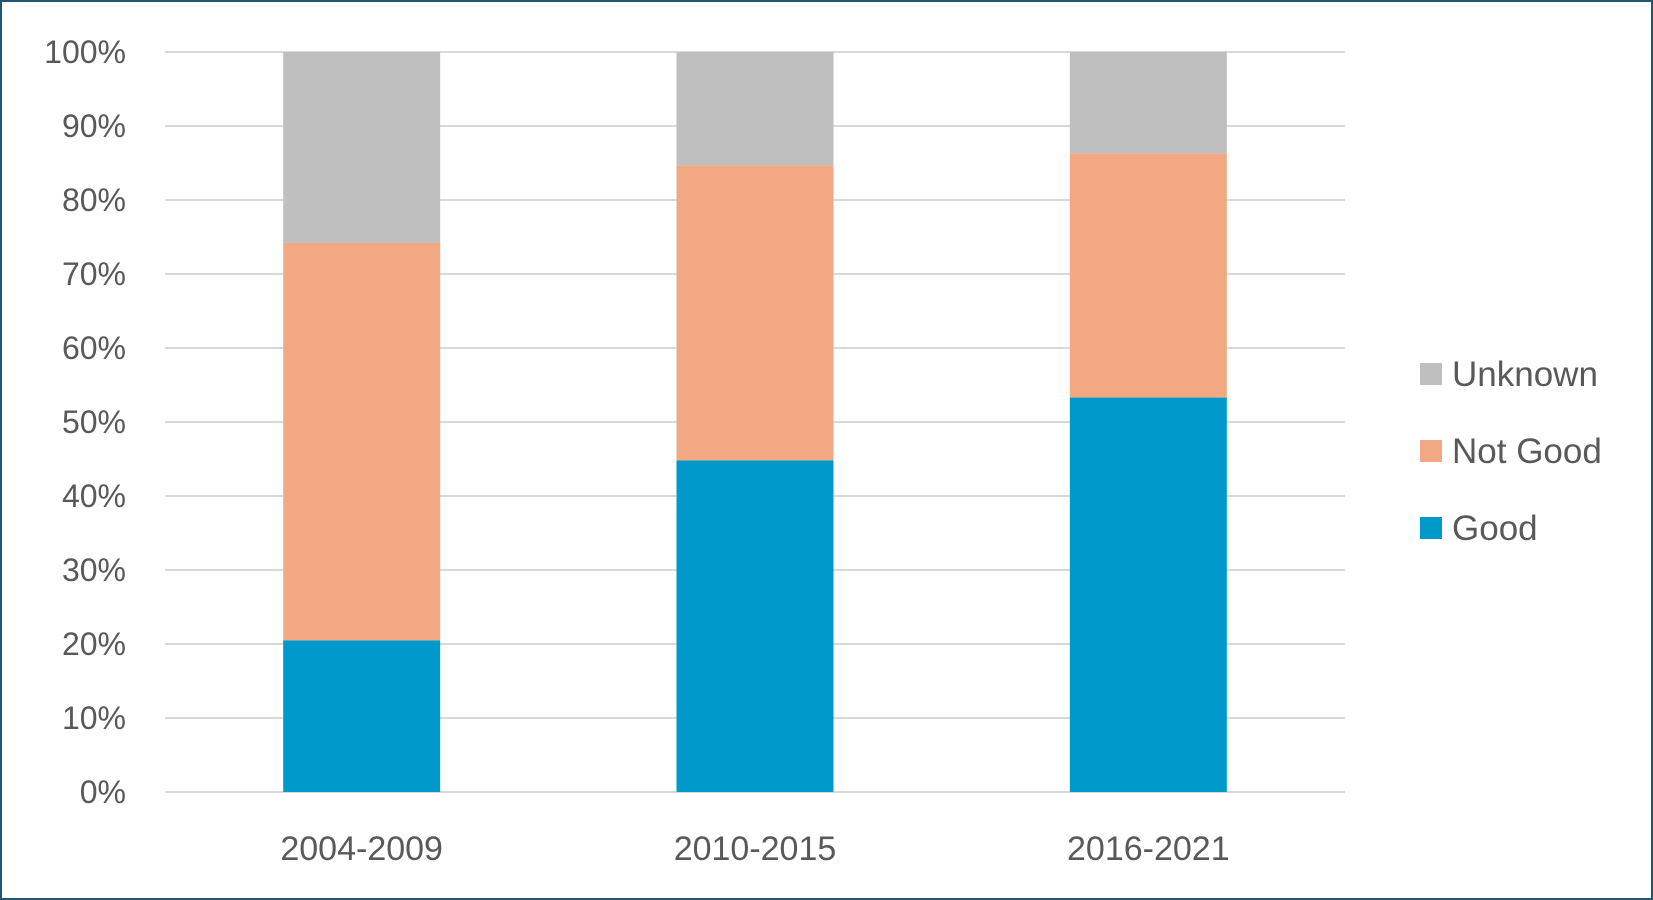  What do you see at coordinates (1495, 528) in the screenshot?
I see `legend-label-good: Good` at bounding box center [1495, 528].